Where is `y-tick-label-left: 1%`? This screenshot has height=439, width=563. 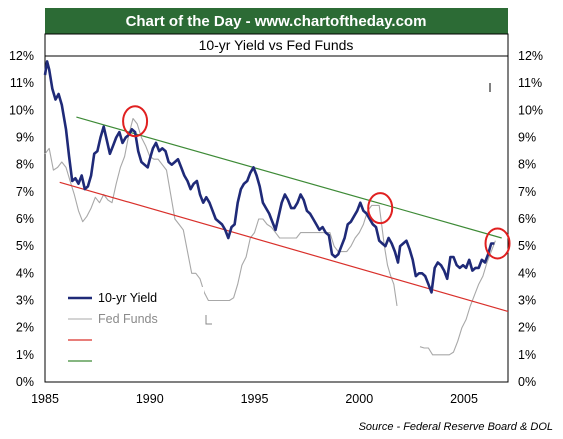 y-tick-label-left: 1% is located at coordinates (25, 355).